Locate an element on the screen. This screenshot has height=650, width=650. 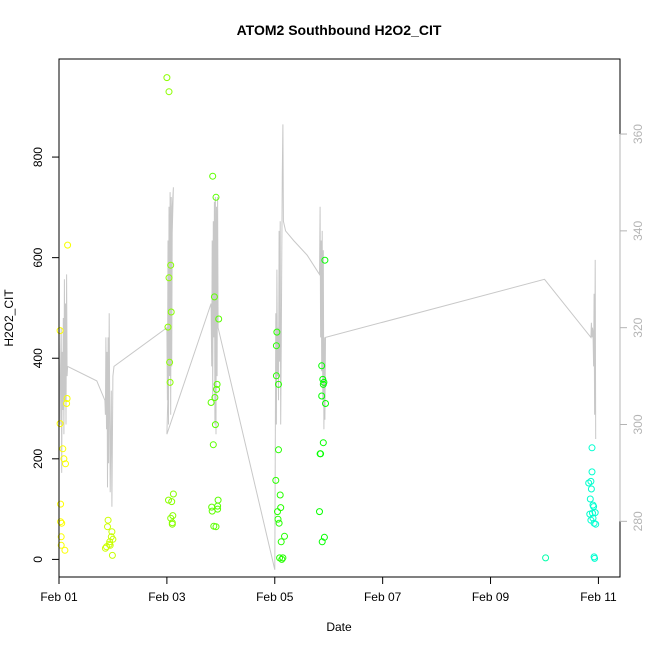
x-tick-label: Feb 11 is located at coordinates (598, 597).